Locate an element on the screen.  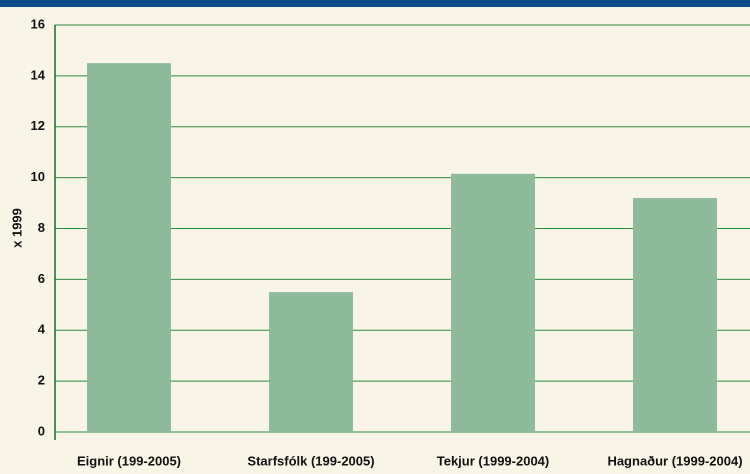
x-tick-label: Tekjur (1999-2004) is located at coordinates (493, 460).